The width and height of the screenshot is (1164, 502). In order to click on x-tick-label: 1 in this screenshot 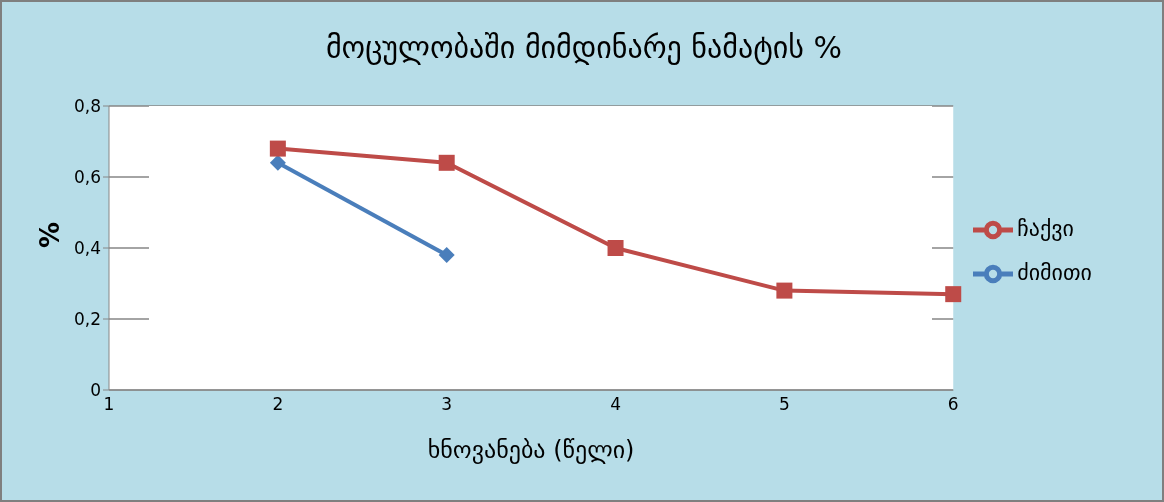, I will do `click(109, 404)`.